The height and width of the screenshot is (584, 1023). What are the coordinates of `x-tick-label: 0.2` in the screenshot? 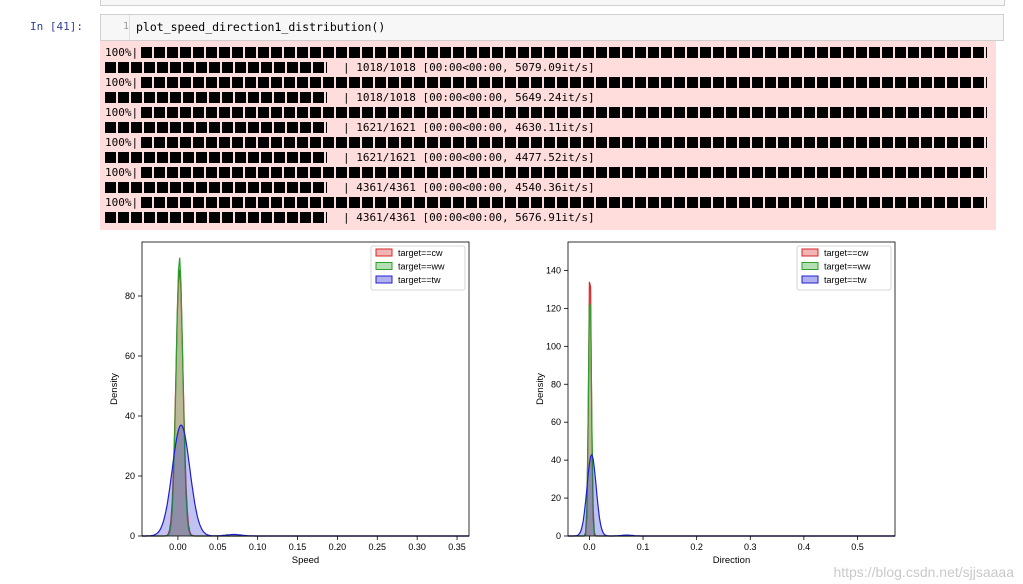 It's located at (696, 547).